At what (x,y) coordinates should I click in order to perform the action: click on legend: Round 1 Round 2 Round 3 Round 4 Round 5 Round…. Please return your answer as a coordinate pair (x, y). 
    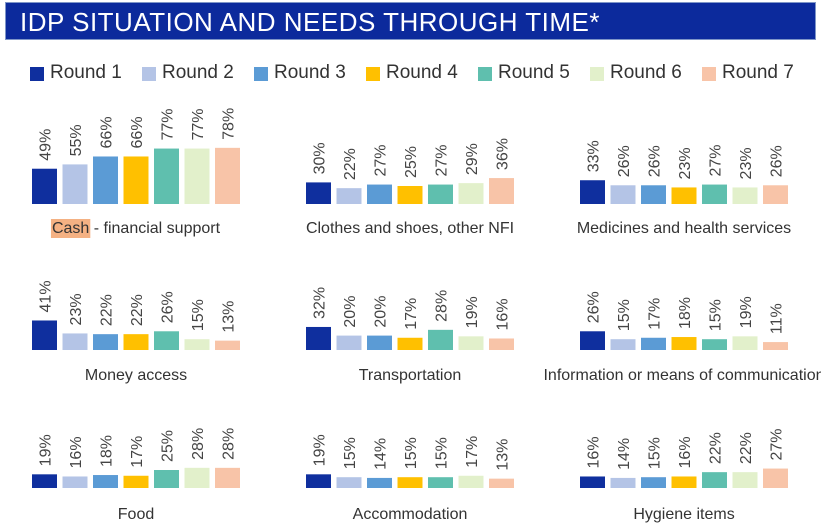
    Looking at the image, I should click on (410, 74).